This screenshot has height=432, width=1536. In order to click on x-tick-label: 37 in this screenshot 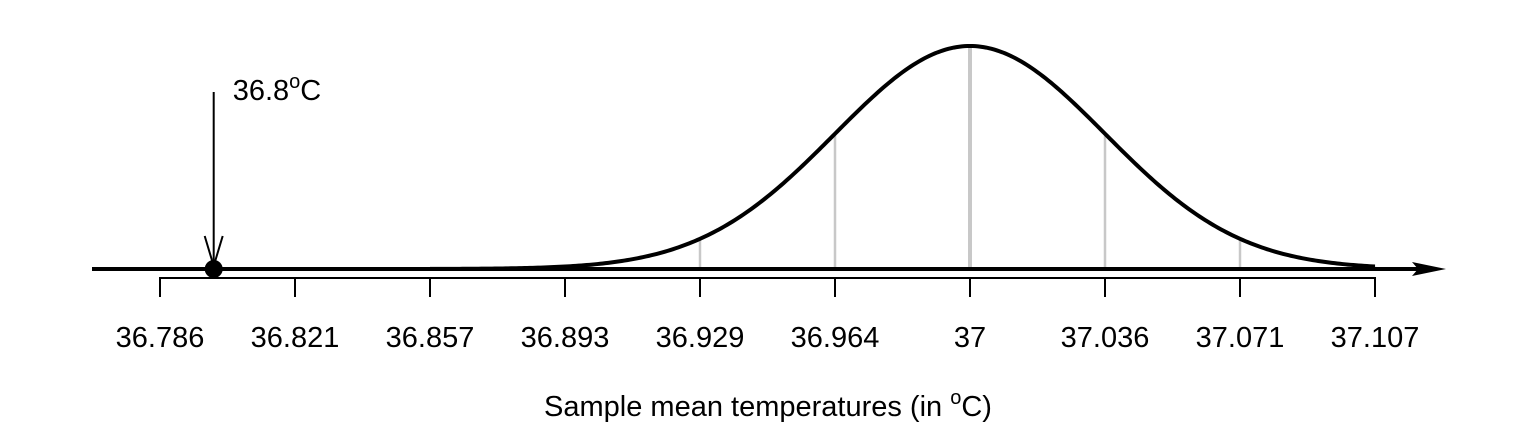, I will do `click(970, 338)`.